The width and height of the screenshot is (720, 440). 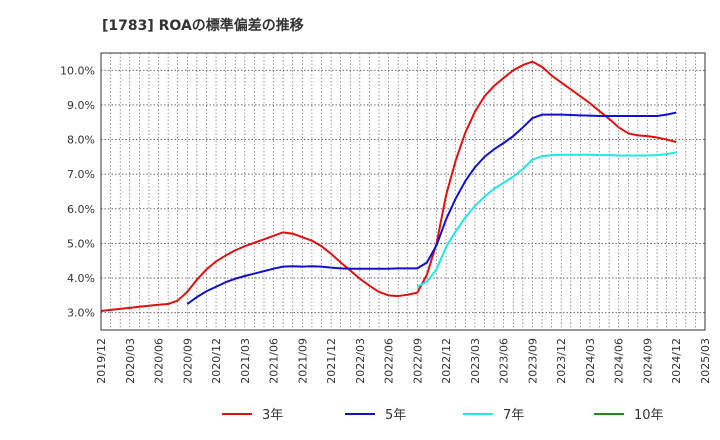 What do you see at coordinates (532, 361) in the screenshot?
I see `x-tick-label: 2023/09` at bounding box center [532, 361].